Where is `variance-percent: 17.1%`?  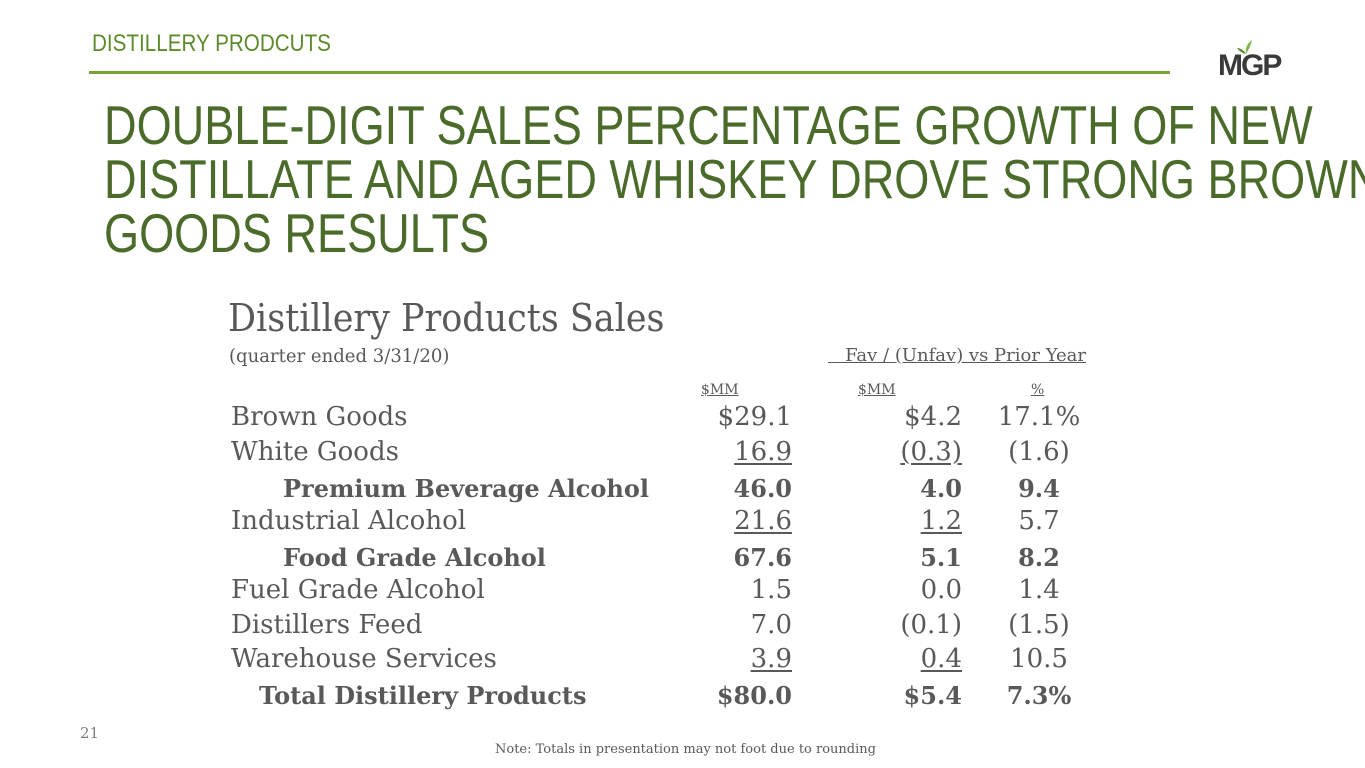 variance-percent: 17.1% is located at coordinates (1039, 417).